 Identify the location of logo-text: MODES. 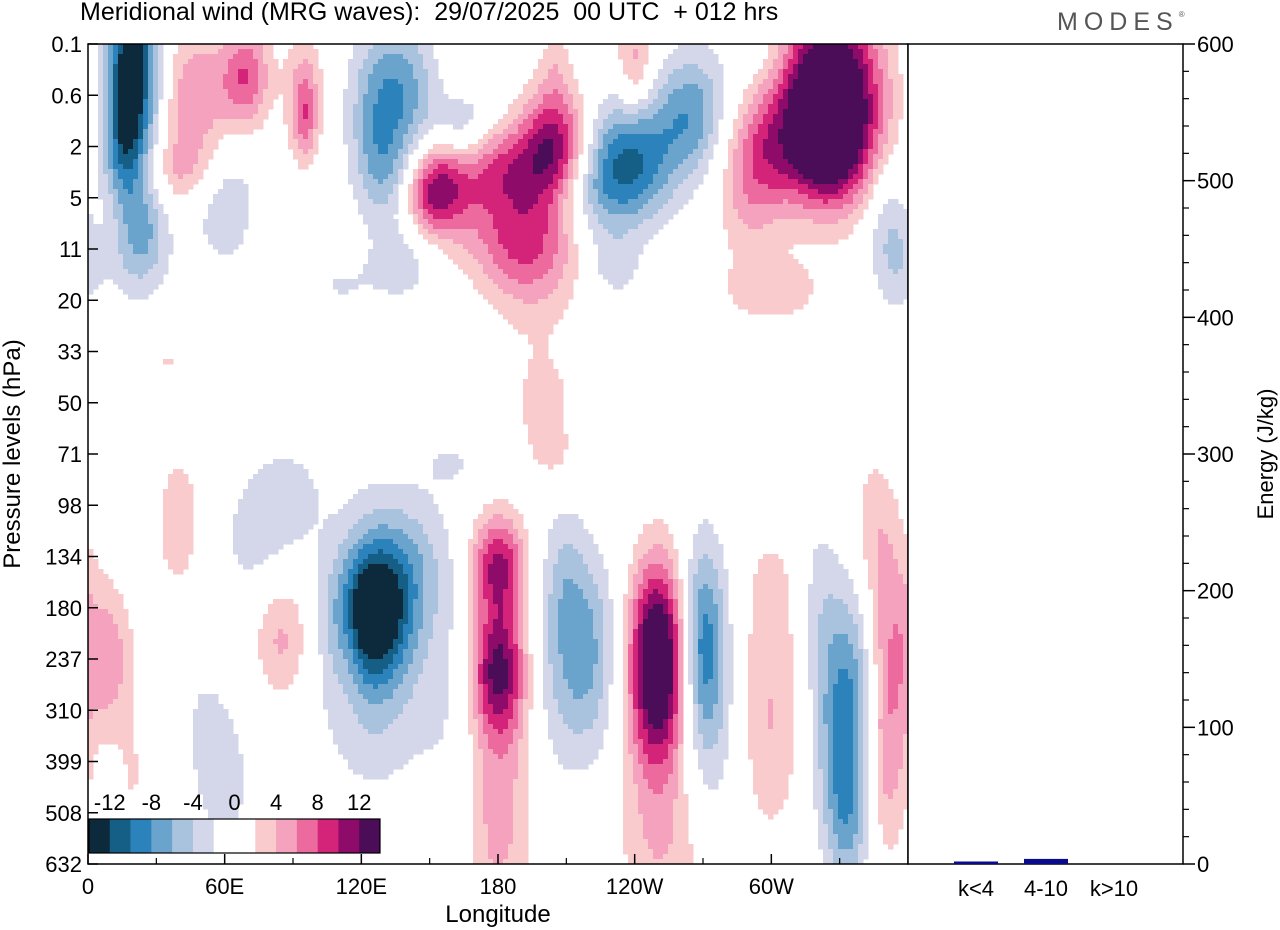
(1118, 22).